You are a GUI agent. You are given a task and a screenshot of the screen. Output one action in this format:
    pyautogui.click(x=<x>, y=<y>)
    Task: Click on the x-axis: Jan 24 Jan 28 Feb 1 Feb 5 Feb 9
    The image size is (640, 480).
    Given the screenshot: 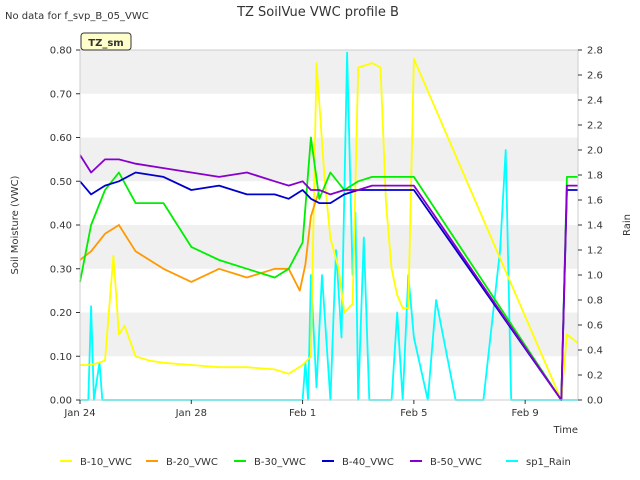 What is the action you would take?
    pyautogui.click(x=301, y=409)
    